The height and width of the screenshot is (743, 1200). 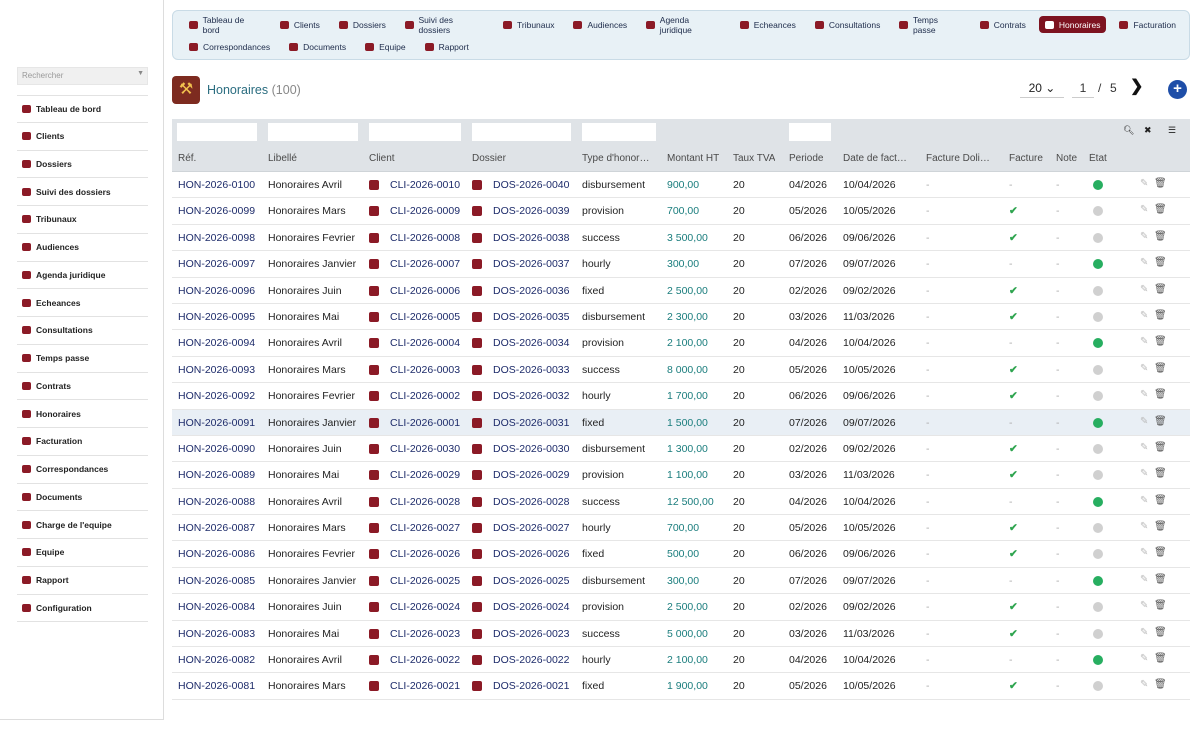 What do you see at coordinates (425, 475) in the screenshot?
I see `client-link: CLI-2026-0029` at bounding box center [425, 475].